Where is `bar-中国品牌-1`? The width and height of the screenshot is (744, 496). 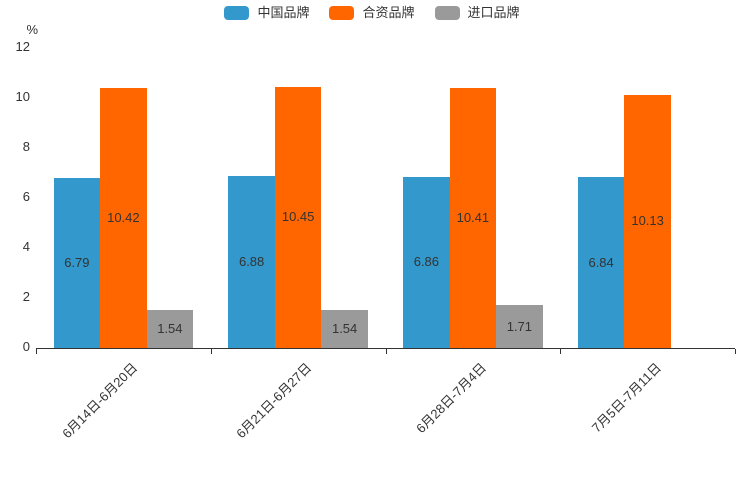 bar-中国品牌-1 is located at coordinates (251, 262).